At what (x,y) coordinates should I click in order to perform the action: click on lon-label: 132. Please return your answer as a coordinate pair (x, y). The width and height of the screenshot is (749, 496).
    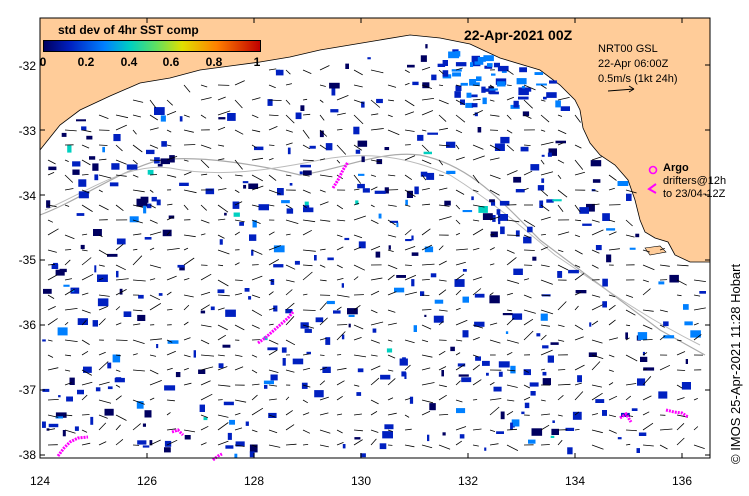
    Looking at the image, I should click on (468, 481).